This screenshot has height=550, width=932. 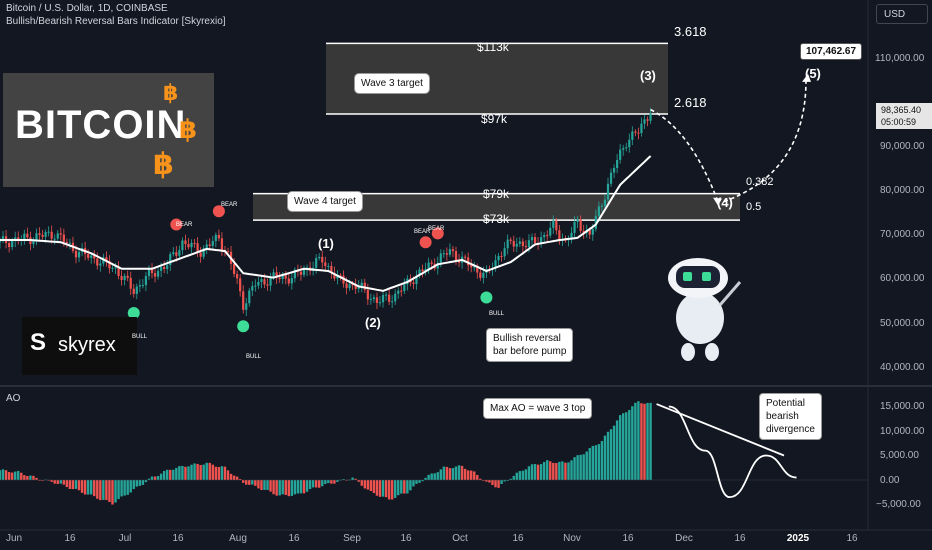 I want to click on robot-leg, so click(x=688, y=352).